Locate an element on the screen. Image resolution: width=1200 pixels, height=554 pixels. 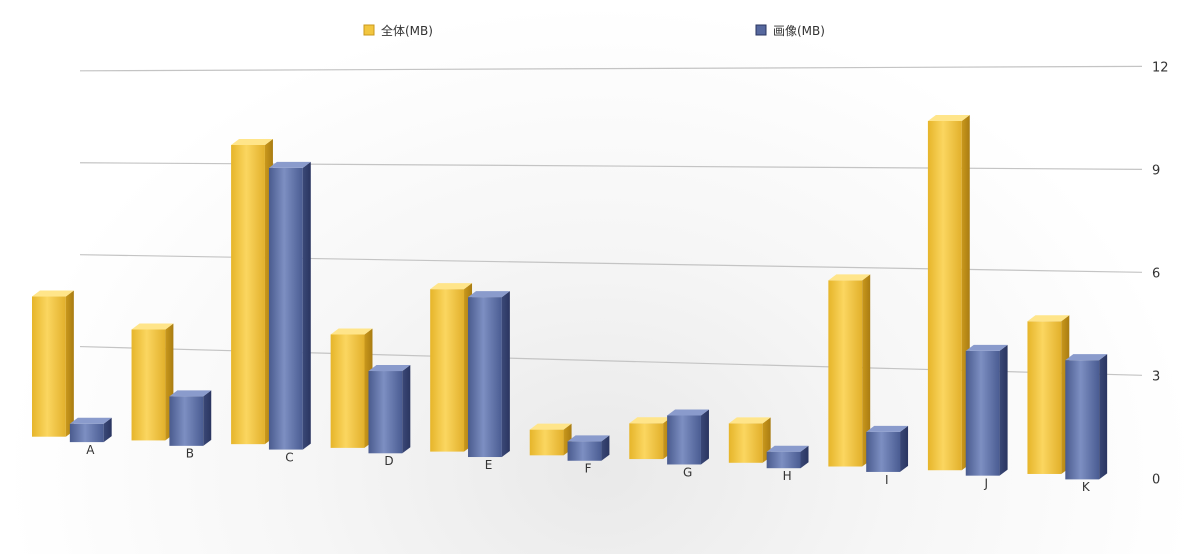
y-tick-label: 9 is located at coordinates (1156, 170).